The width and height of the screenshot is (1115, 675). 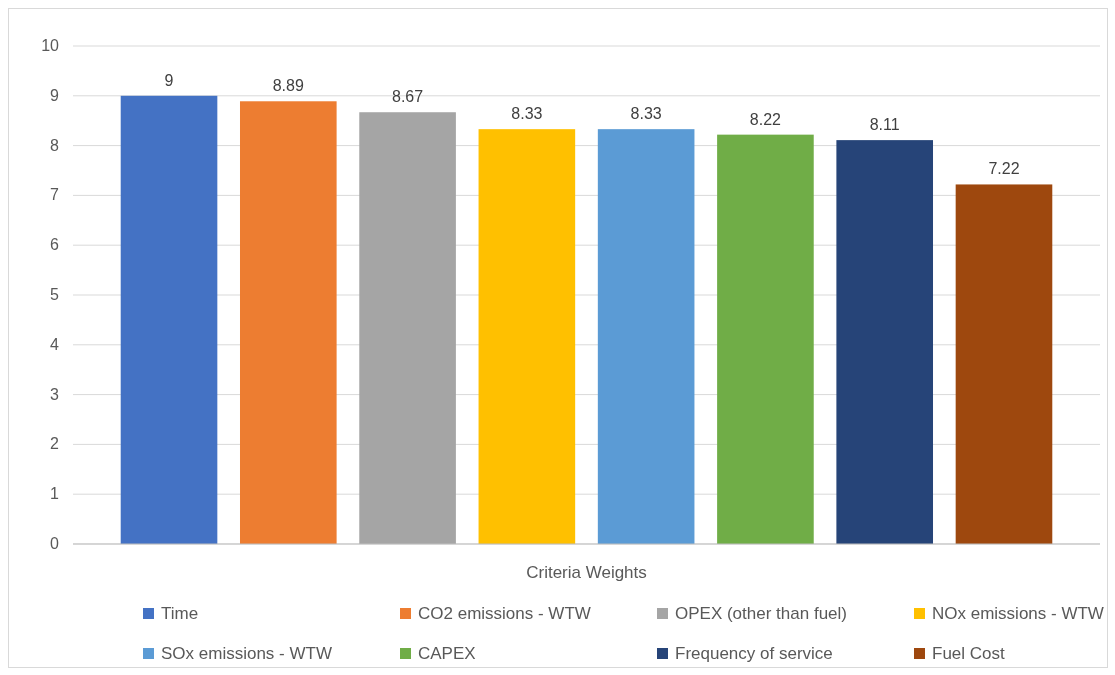 I want to click on legend-label: Fuel Cost, so click(x=969, y=653).